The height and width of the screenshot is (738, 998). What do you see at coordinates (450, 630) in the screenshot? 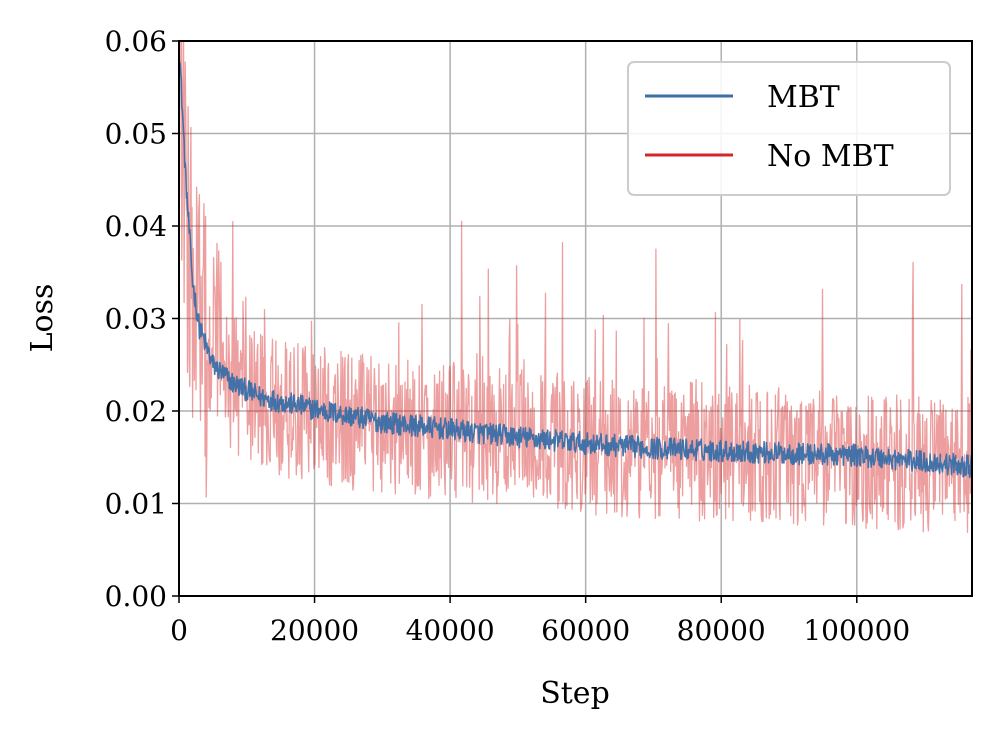
I see `x-tick-label: 40000` at bounding box center [450, 630].